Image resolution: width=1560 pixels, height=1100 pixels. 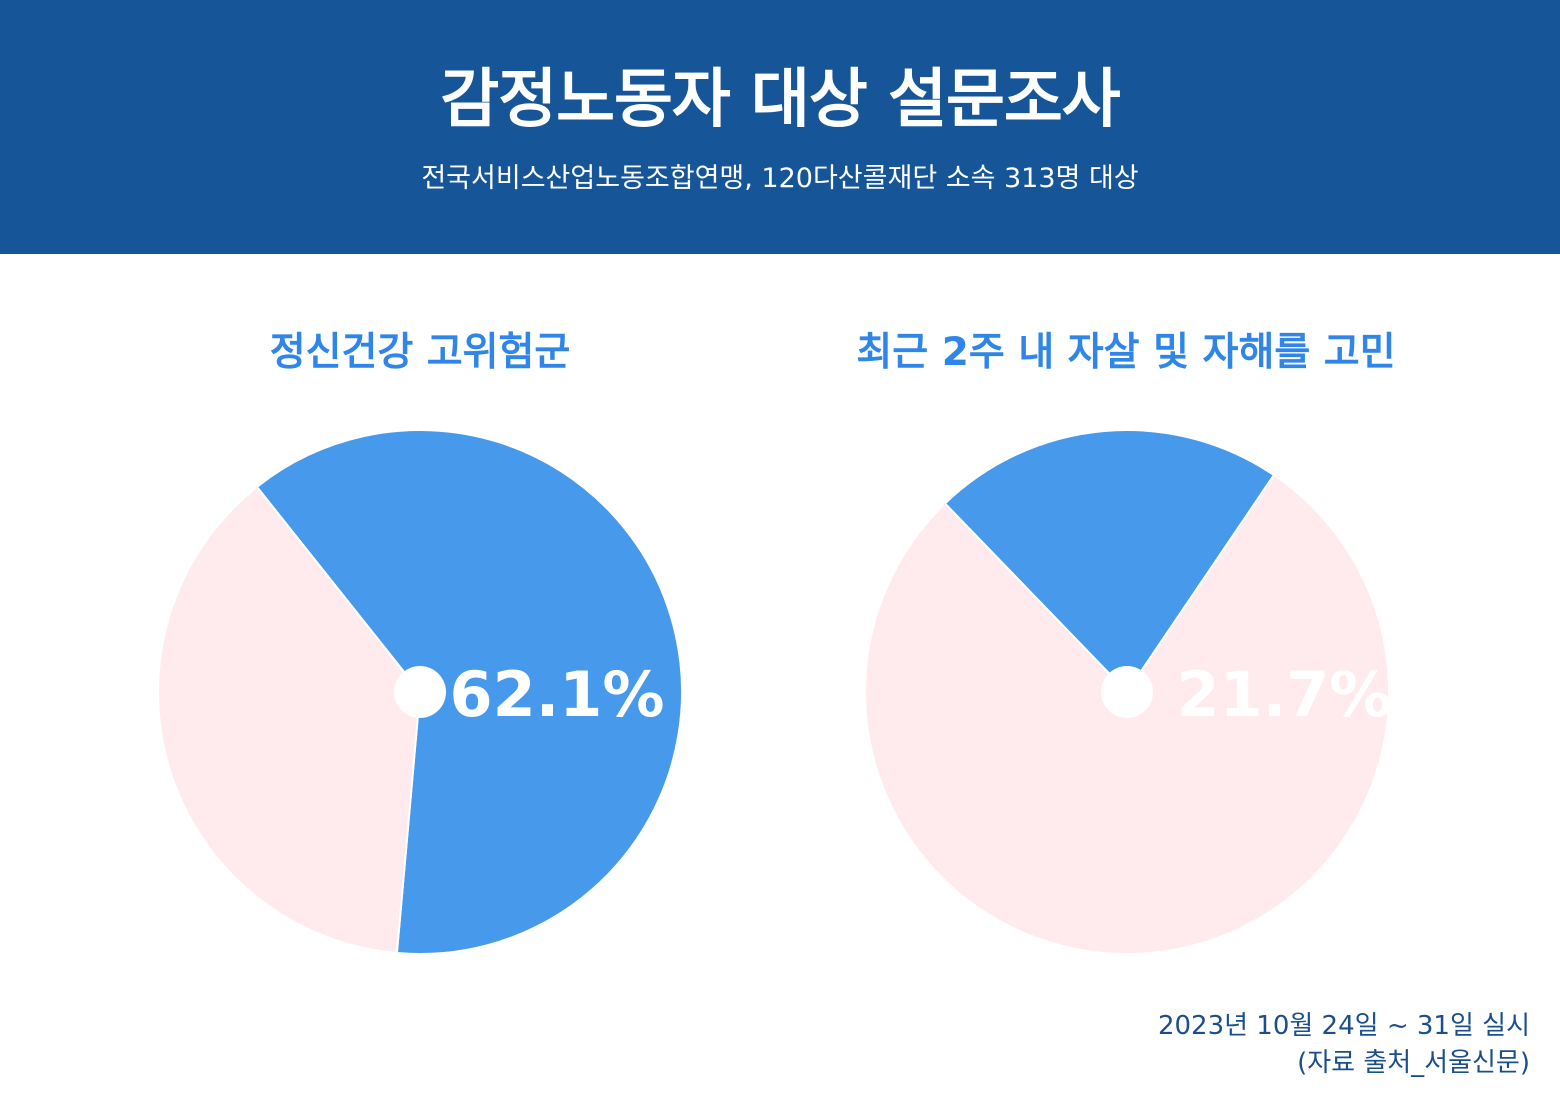 I want to click on pie-value-label: 21.7%, so click(x=1283, y=694).